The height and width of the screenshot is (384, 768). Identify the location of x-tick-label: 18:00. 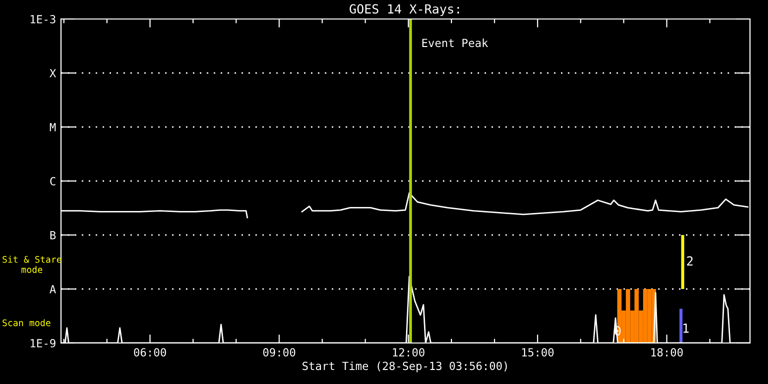
(667, 352).